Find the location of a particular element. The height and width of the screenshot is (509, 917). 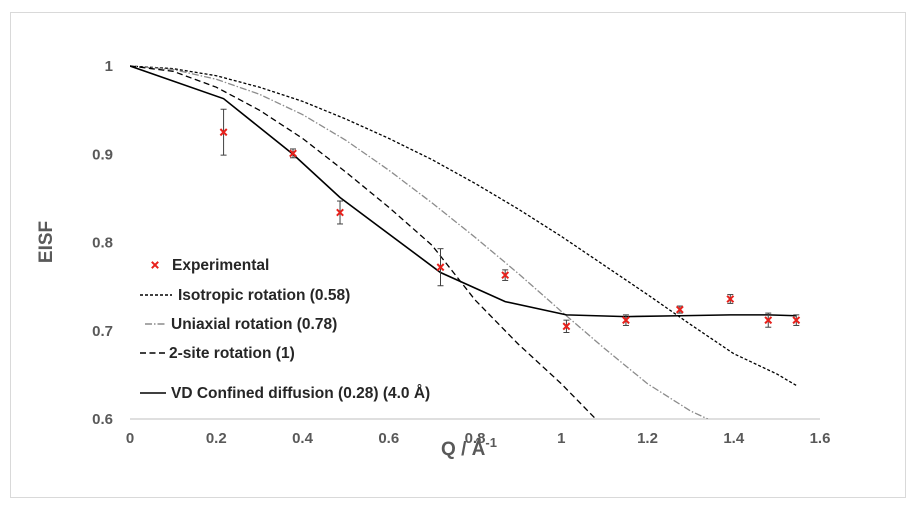

legend-entry: Isotropic rotation (0.58) is located at coordinates (245, 295).